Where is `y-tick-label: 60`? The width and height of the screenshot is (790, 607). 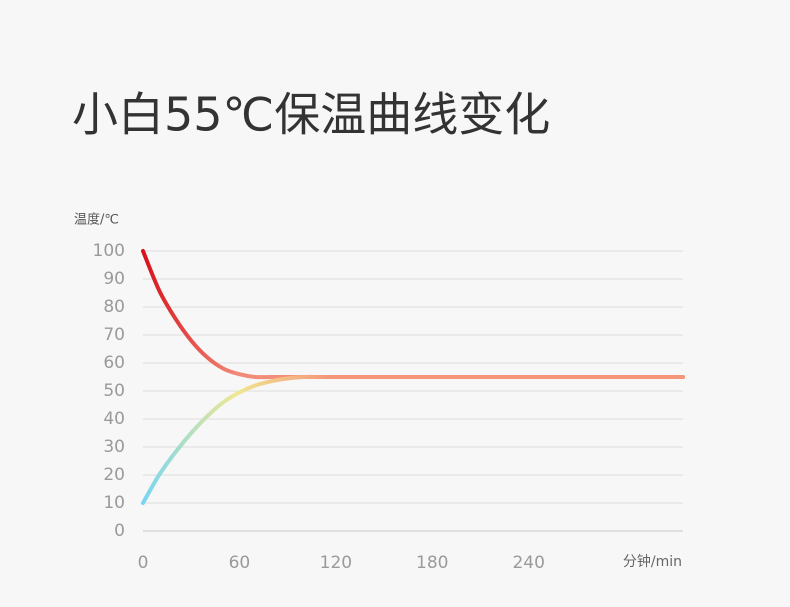 y-tick-label: 60 is located at coordinates (114, 363).